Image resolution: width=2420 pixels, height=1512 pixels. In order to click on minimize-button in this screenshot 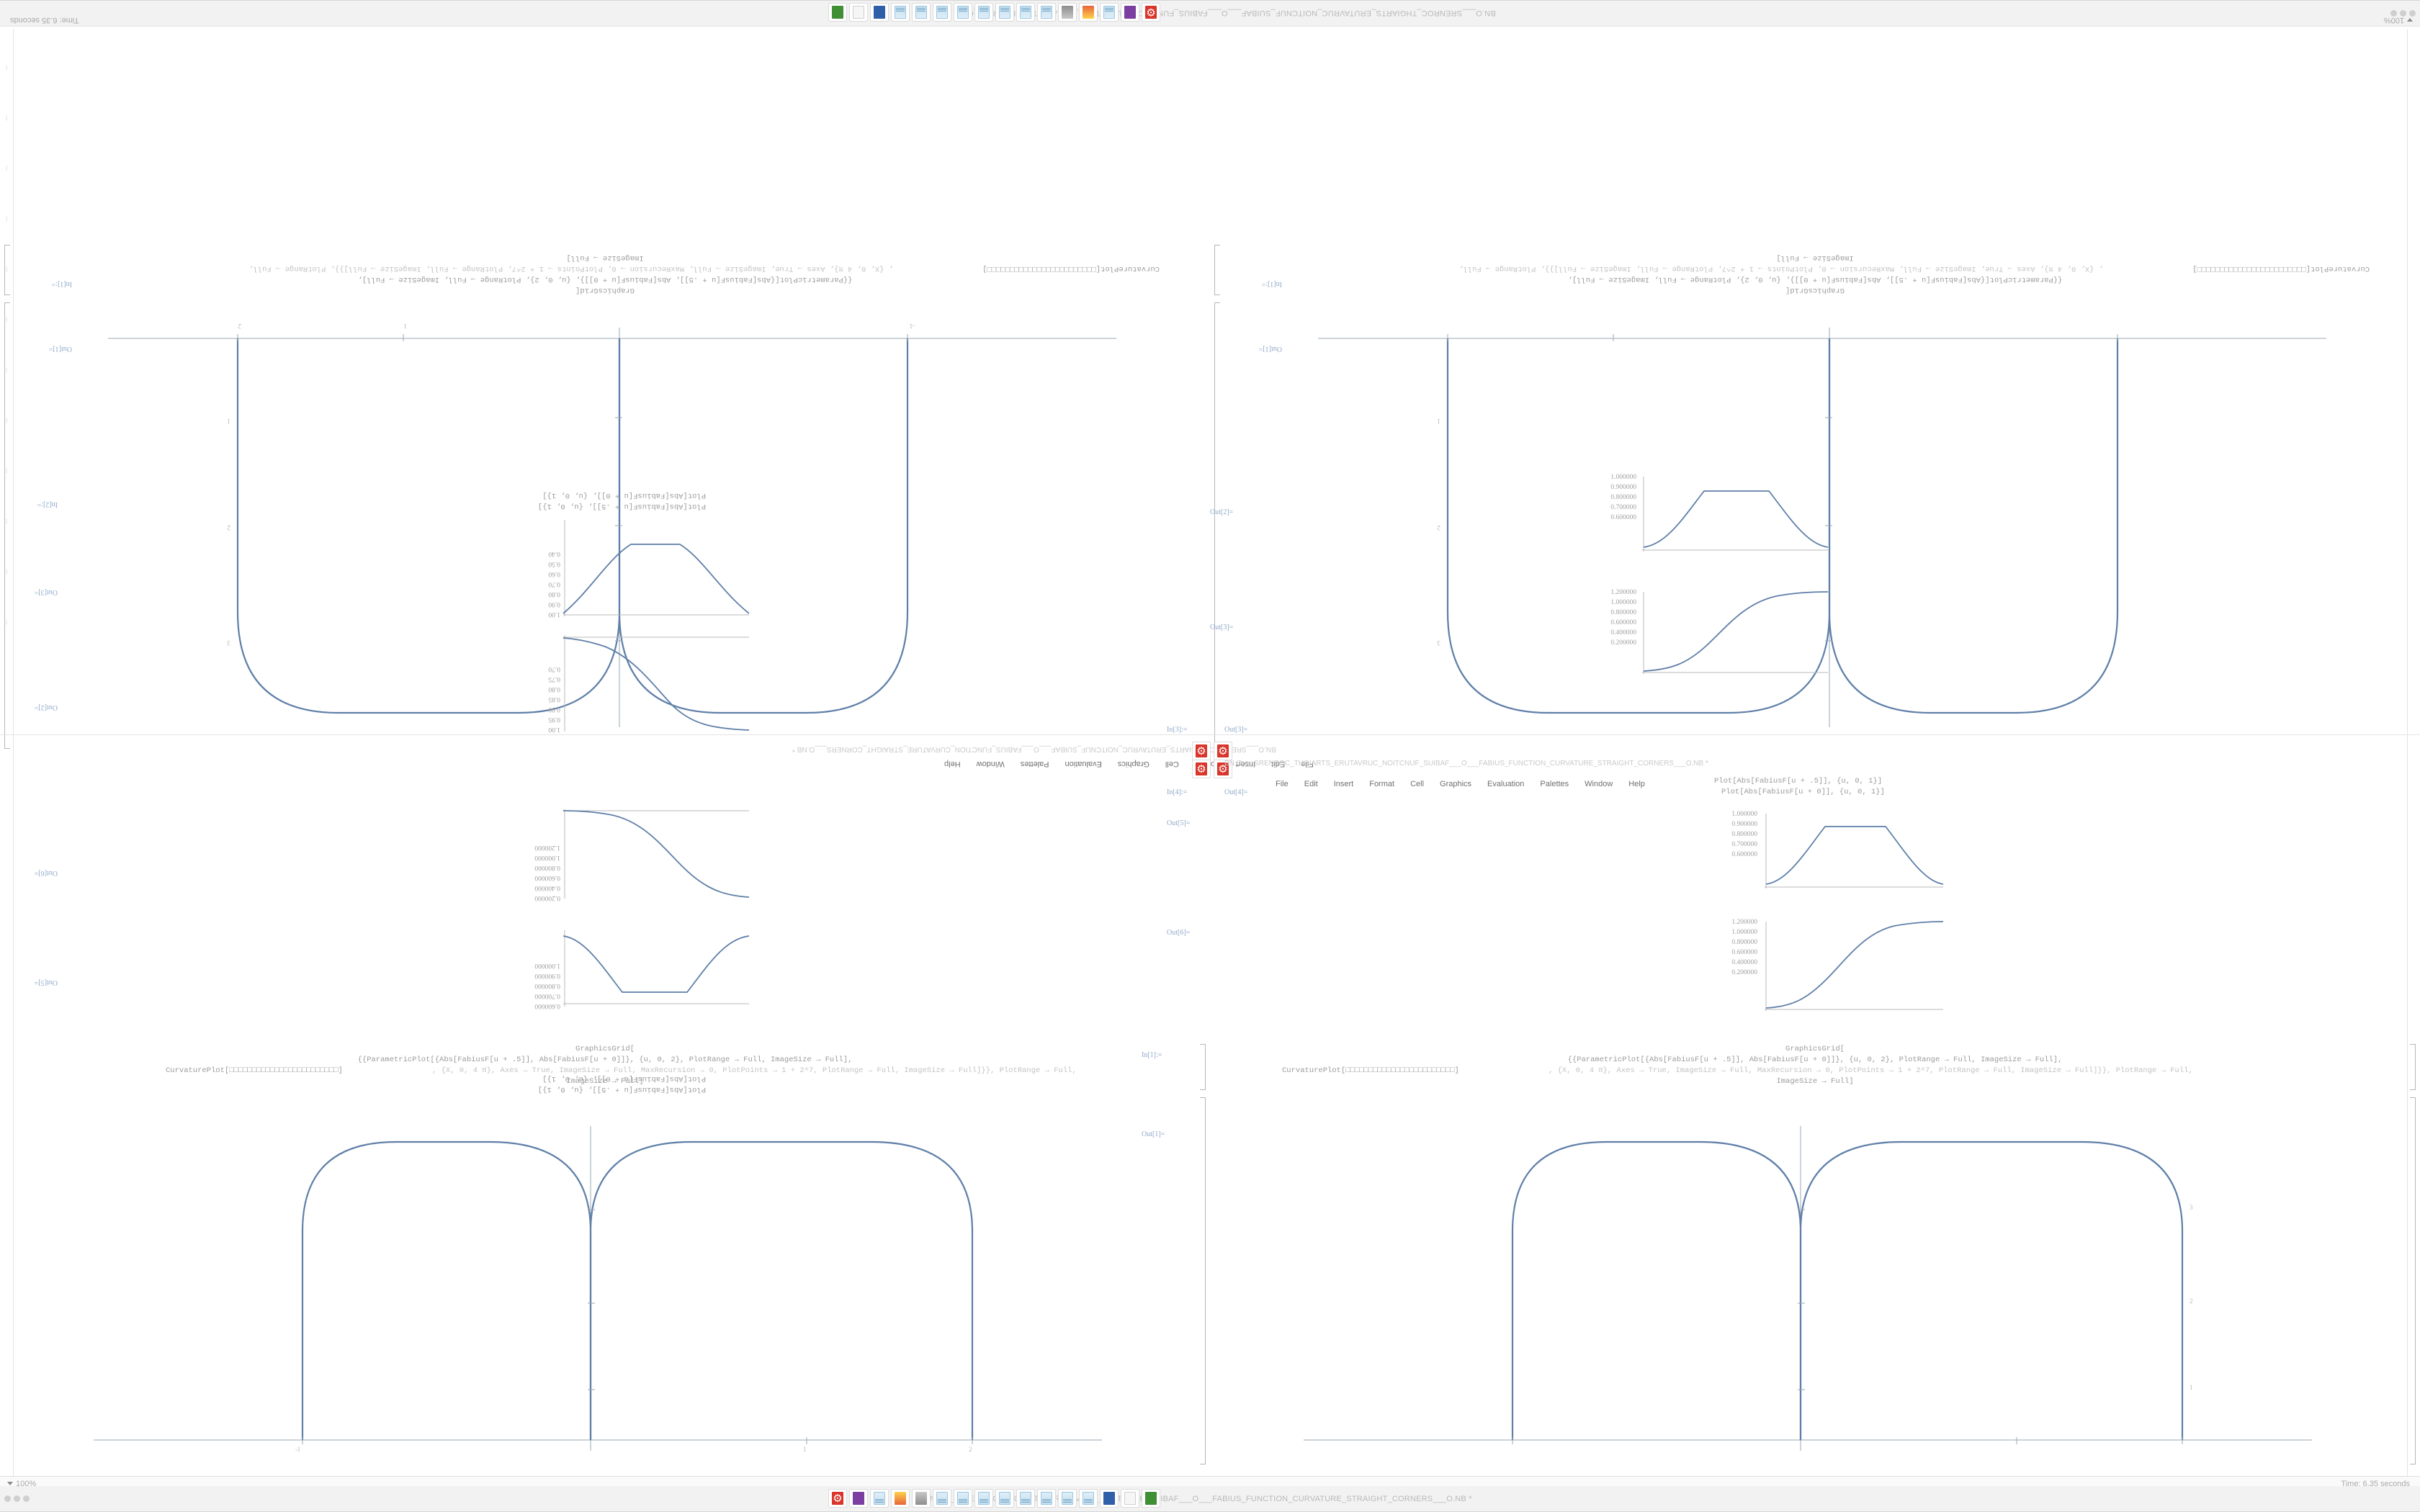, I will do `click(17, 1498)`.